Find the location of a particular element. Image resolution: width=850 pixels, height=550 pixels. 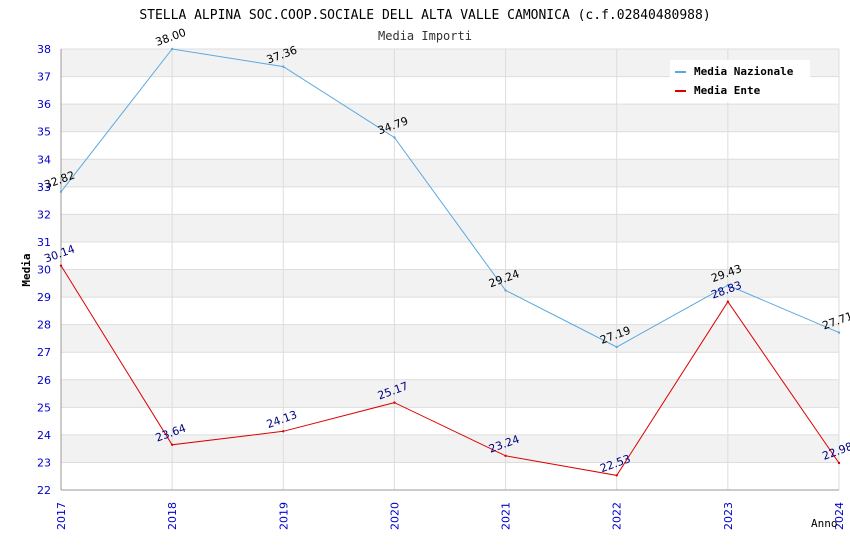

y-tick-label: 25 is located at coordinates (44, 407).